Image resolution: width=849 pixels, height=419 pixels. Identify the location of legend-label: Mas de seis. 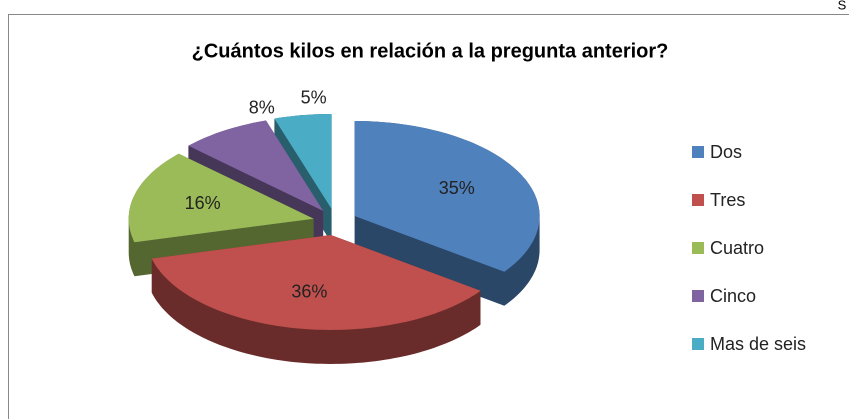
(758, 344).